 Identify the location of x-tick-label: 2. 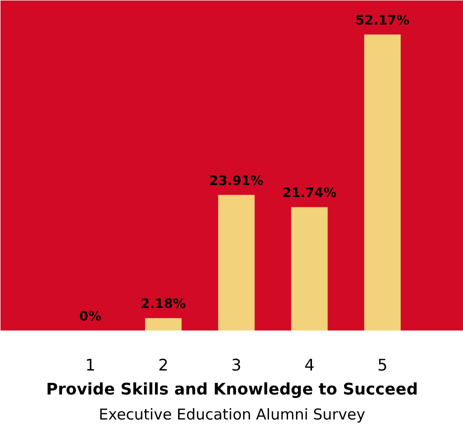
(163, 365).